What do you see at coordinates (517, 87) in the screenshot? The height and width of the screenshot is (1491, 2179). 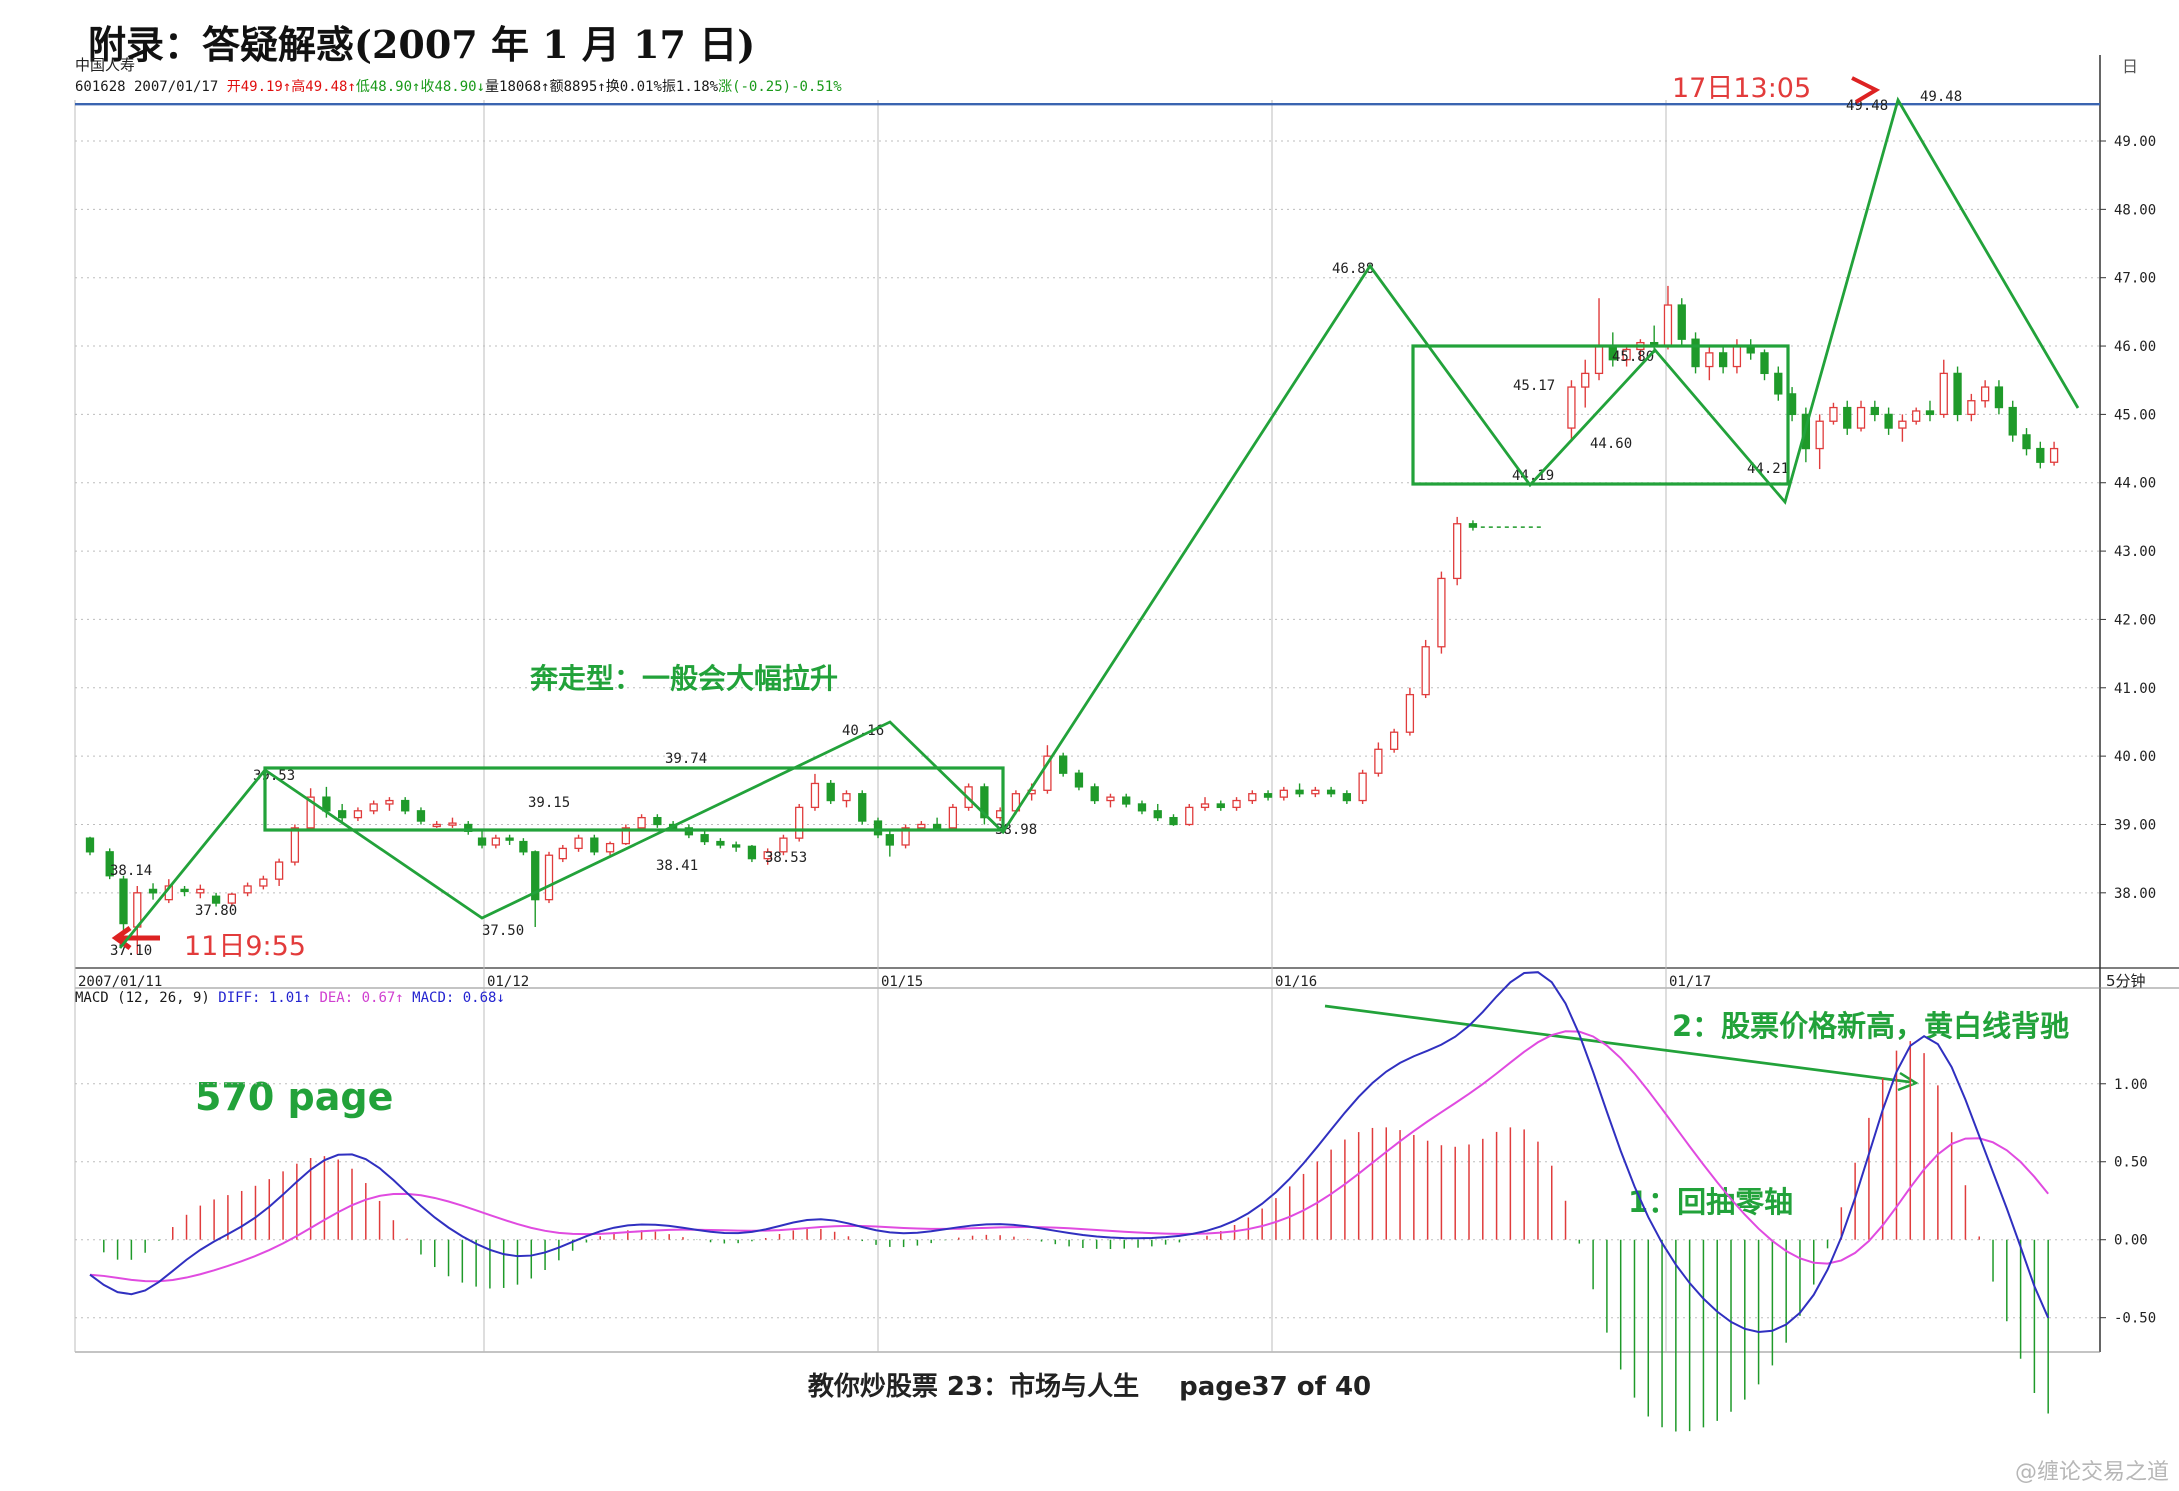 I see `info-item: 量18068↑` at bounding box center [517, 87].